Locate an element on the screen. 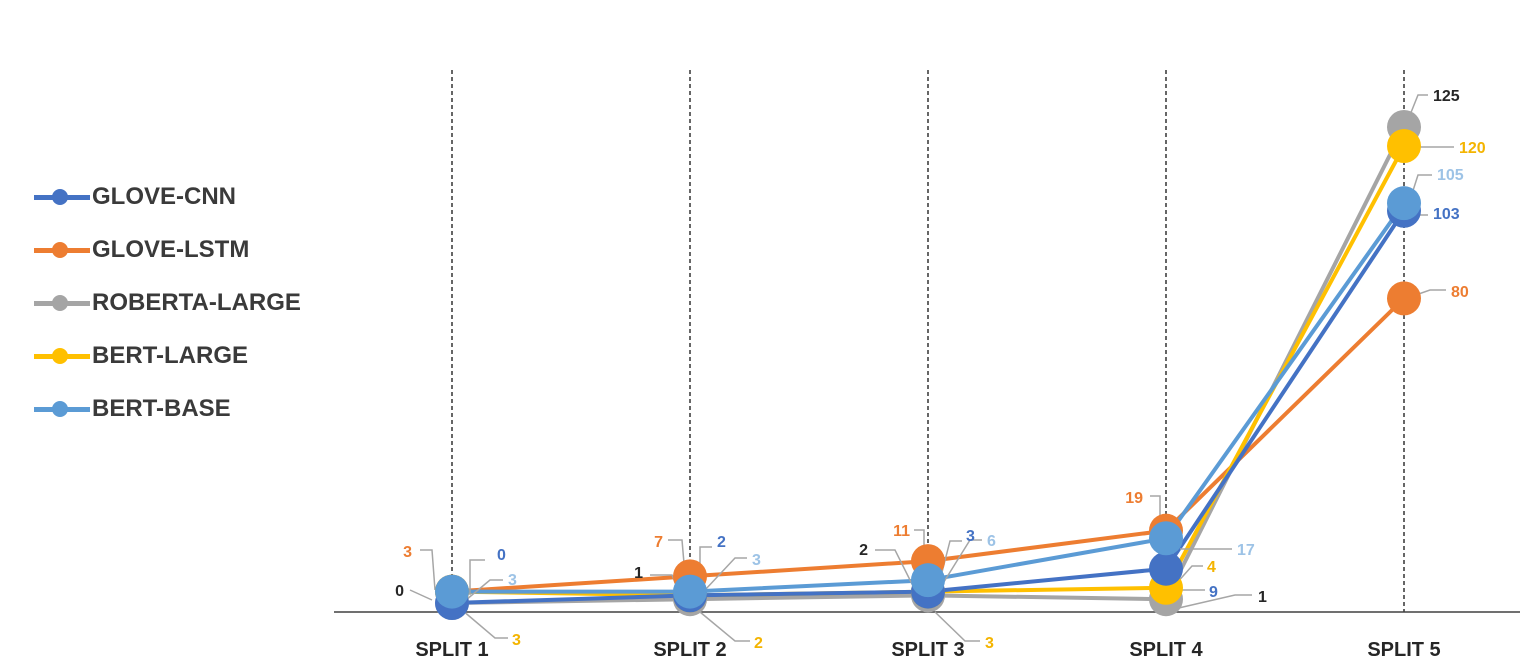 The width and height of the screenshot is (1534, 672). legend-label: ROBERTA-LARGE is located at coordinates (196, 302).